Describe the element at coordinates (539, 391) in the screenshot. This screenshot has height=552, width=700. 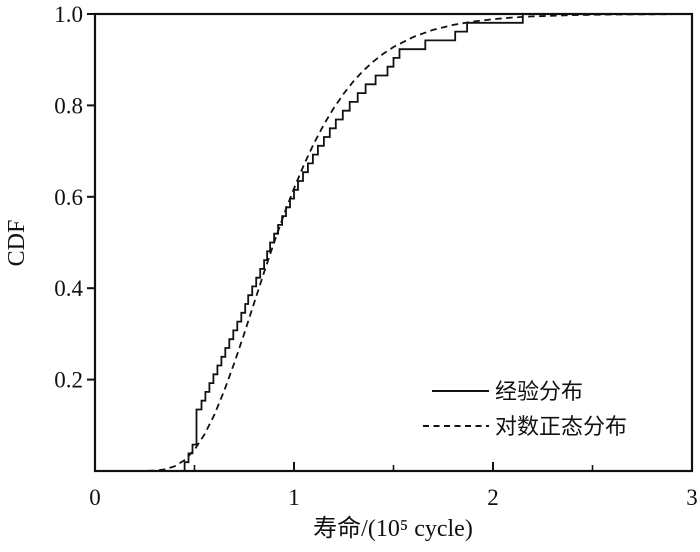
I see `legend-label-empirical: 经验分布` at that location.